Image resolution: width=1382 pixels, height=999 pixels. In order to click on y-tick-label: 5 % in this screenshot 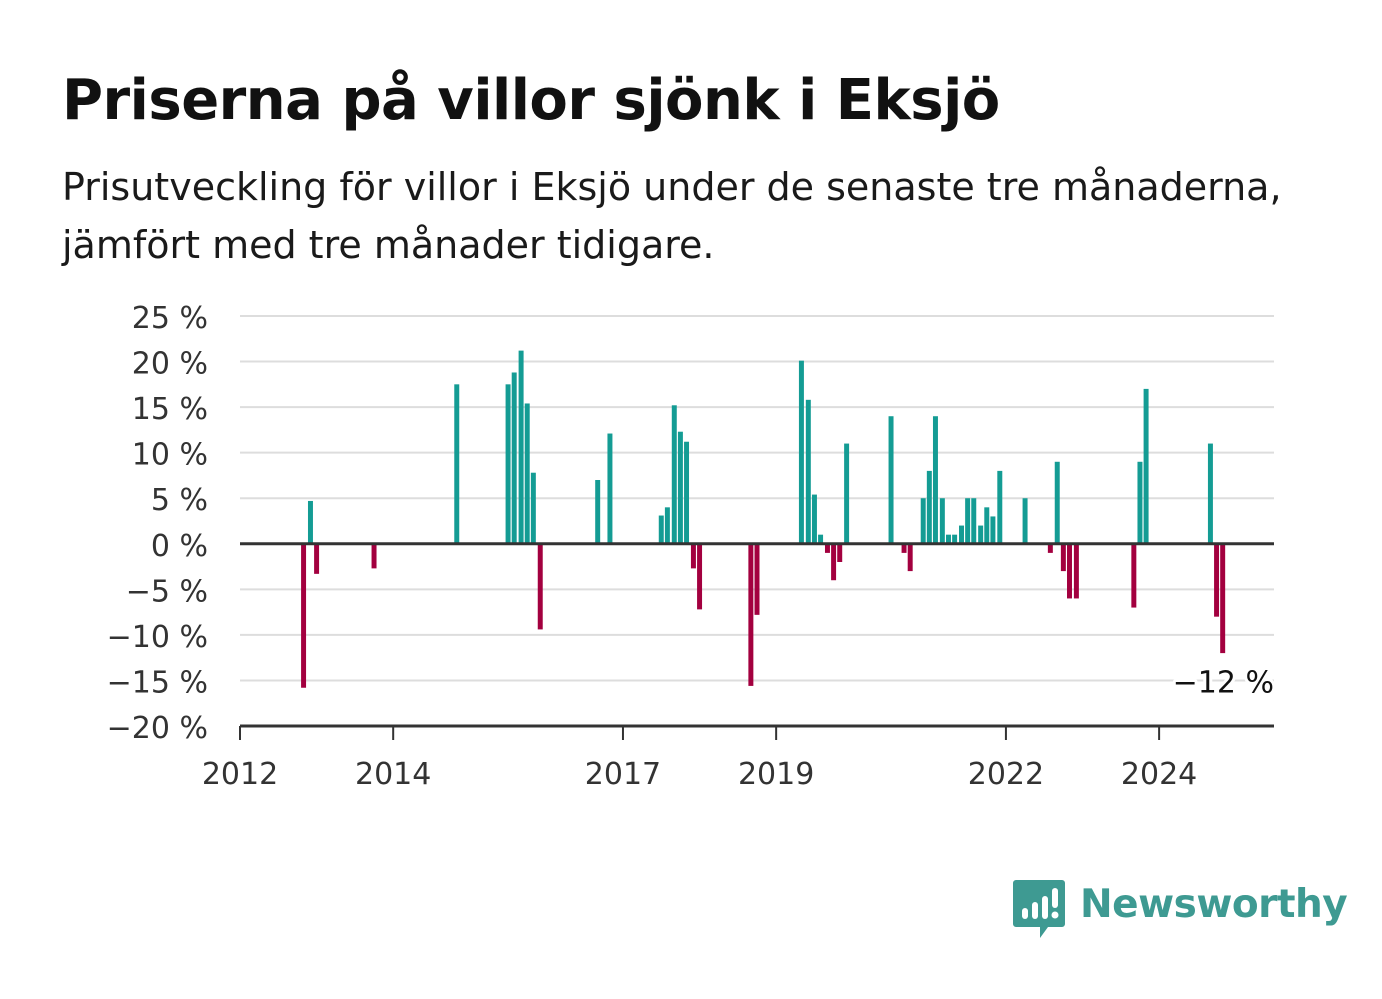, I will do `click(179, 500)`.